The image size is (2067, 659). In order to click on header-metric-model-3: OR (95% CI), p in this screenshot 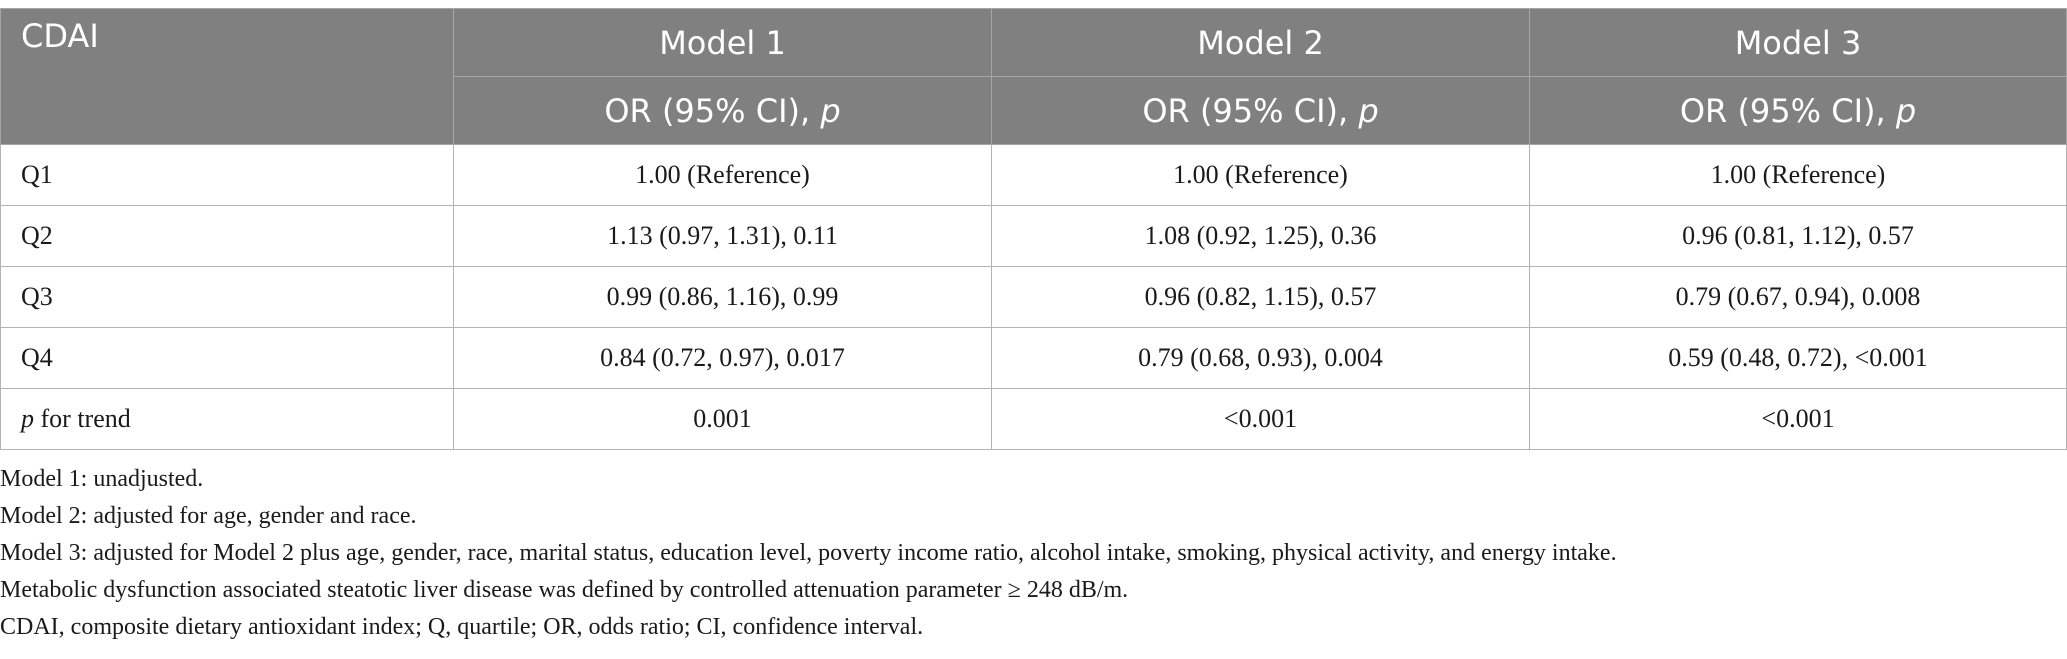, I will do `click(1798, 110)`.